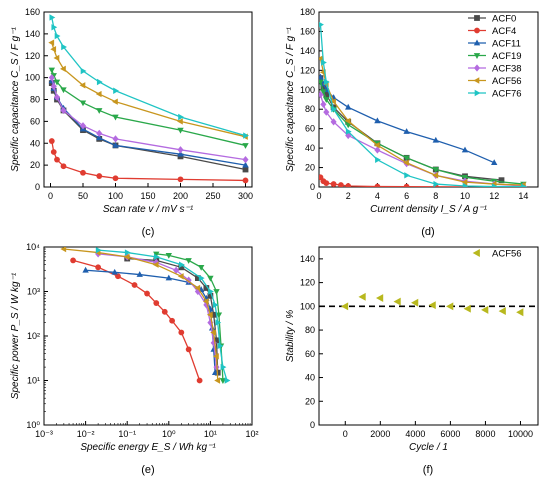  Describe the element at coordinates (180, 196) in the screenshot. I see `x-tick-label: 200` at that location.